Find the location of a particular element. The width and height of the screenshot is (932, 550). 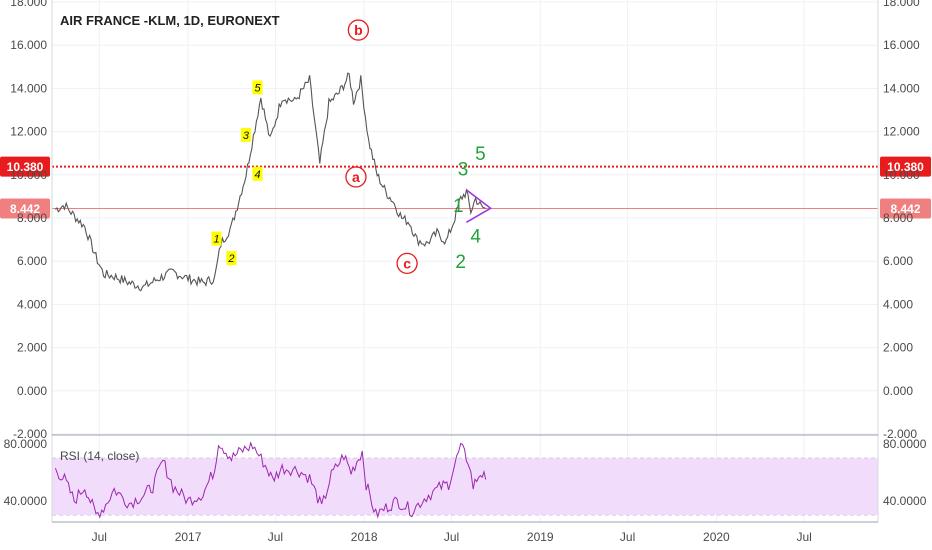

wave-label-corrective: b is located at coordinates (358, 30).